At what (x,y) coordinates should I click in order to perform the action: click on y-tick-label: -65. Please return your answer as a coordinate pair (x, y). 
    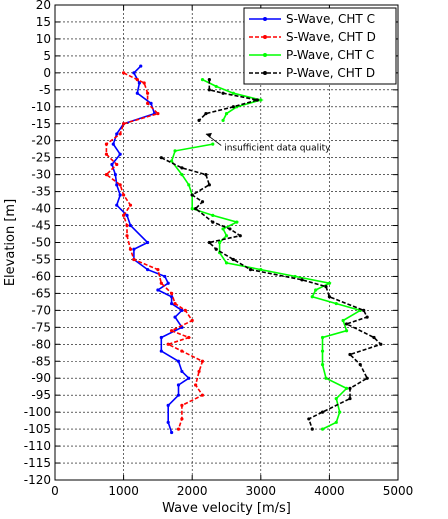
    Looking at the image, I should click on (41, 293).